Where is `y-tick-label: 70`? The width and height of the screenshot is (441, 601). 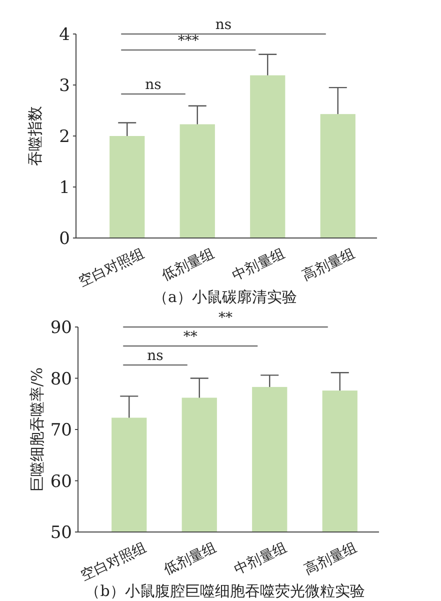 y-tick-label: 70 is located at coordinates (61, 430).